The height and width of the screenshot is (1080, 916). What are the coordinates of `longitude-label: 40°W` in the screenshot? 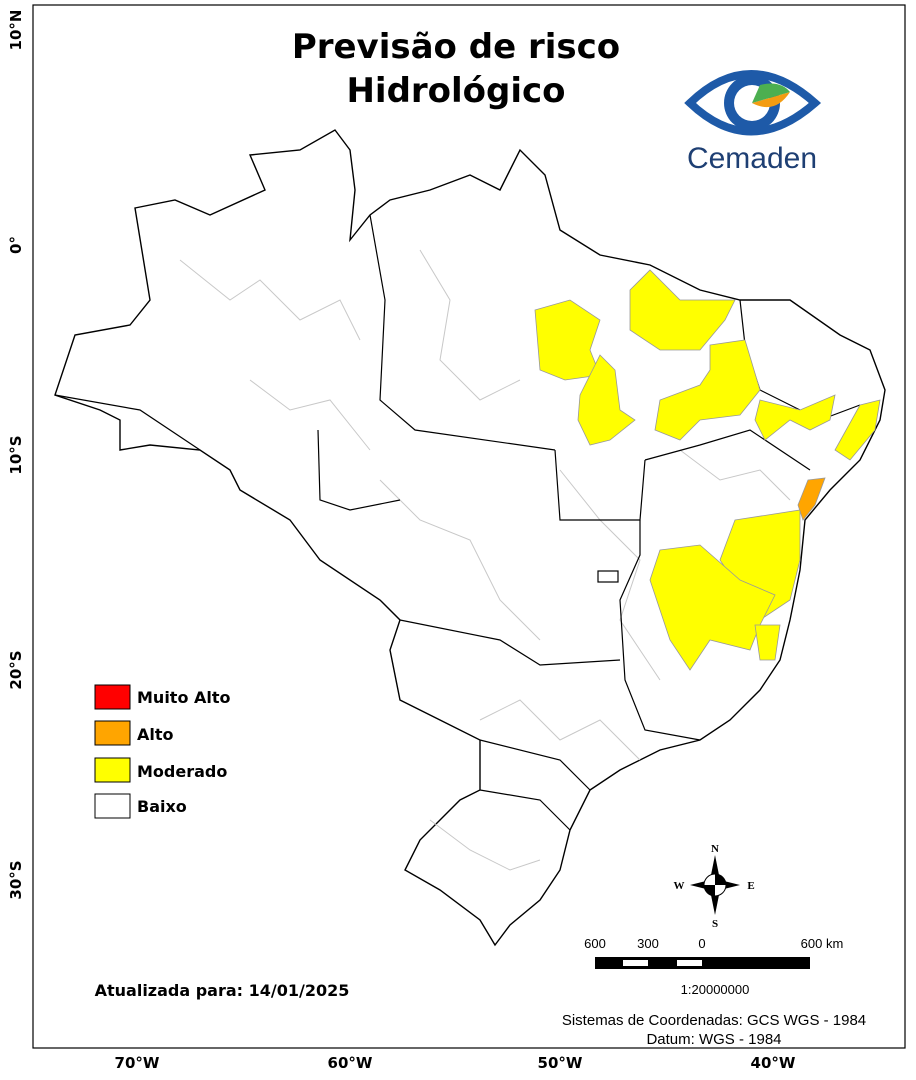 It's located at (773, 1063).